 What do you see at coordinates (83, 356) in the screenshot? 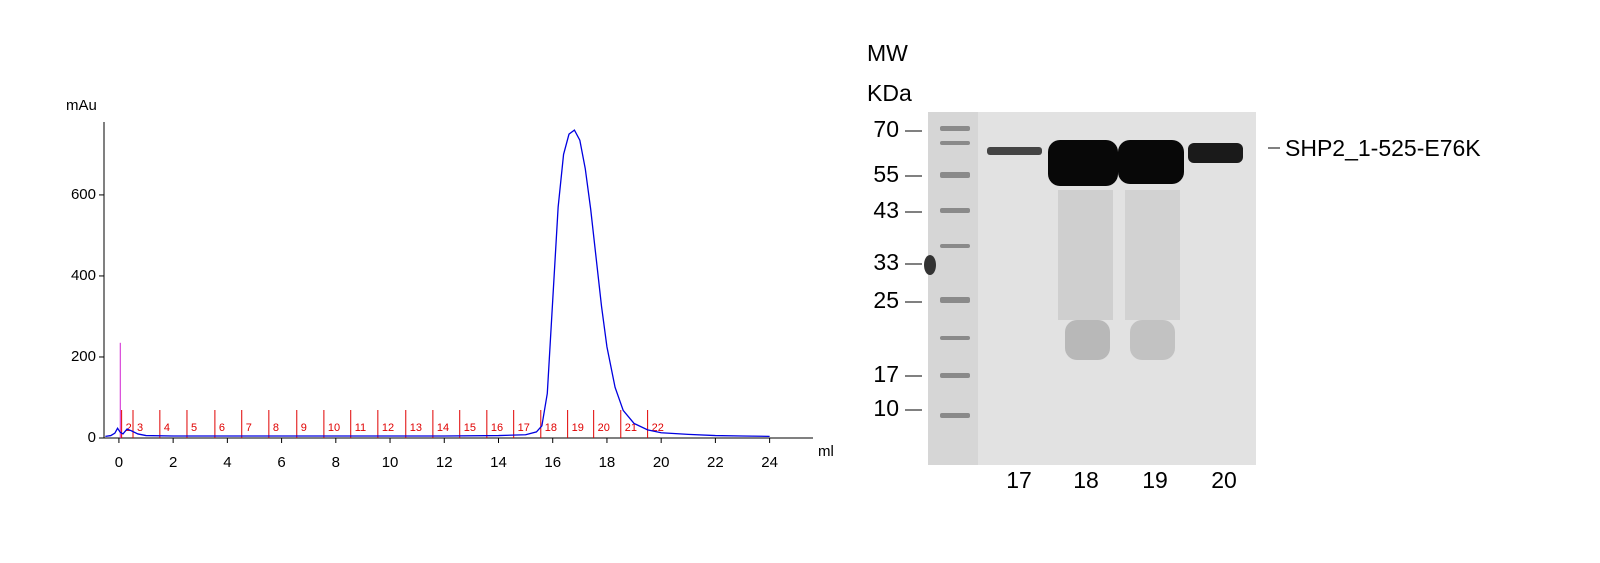
I see `y-tick-label: 200` at bounding box center [83, 356].